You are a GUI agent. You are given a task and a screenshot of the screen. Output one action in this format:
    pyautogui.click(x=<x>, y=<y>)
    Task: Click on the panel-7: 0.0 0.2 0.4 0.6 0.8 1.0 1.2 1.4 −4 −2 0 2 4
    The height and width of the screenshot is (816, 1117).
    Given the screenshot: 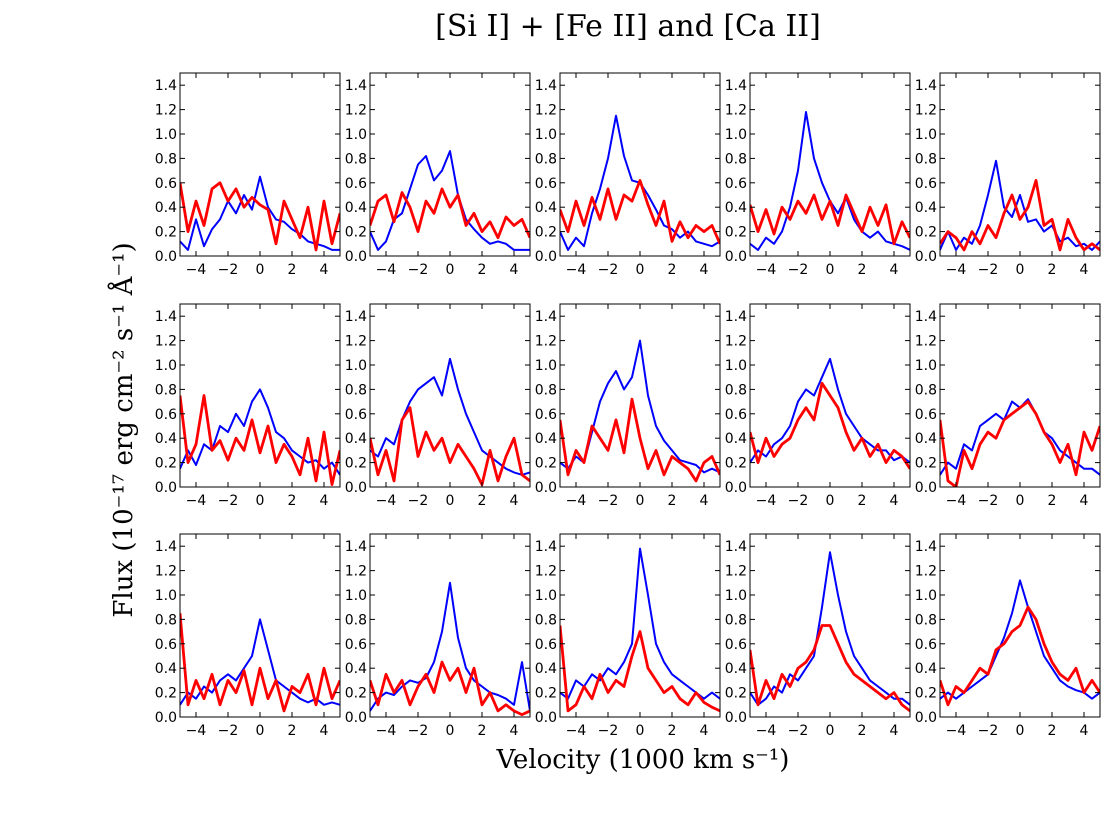 What is the action you would take?
    pyautogui.click(x=438, y=406)
    